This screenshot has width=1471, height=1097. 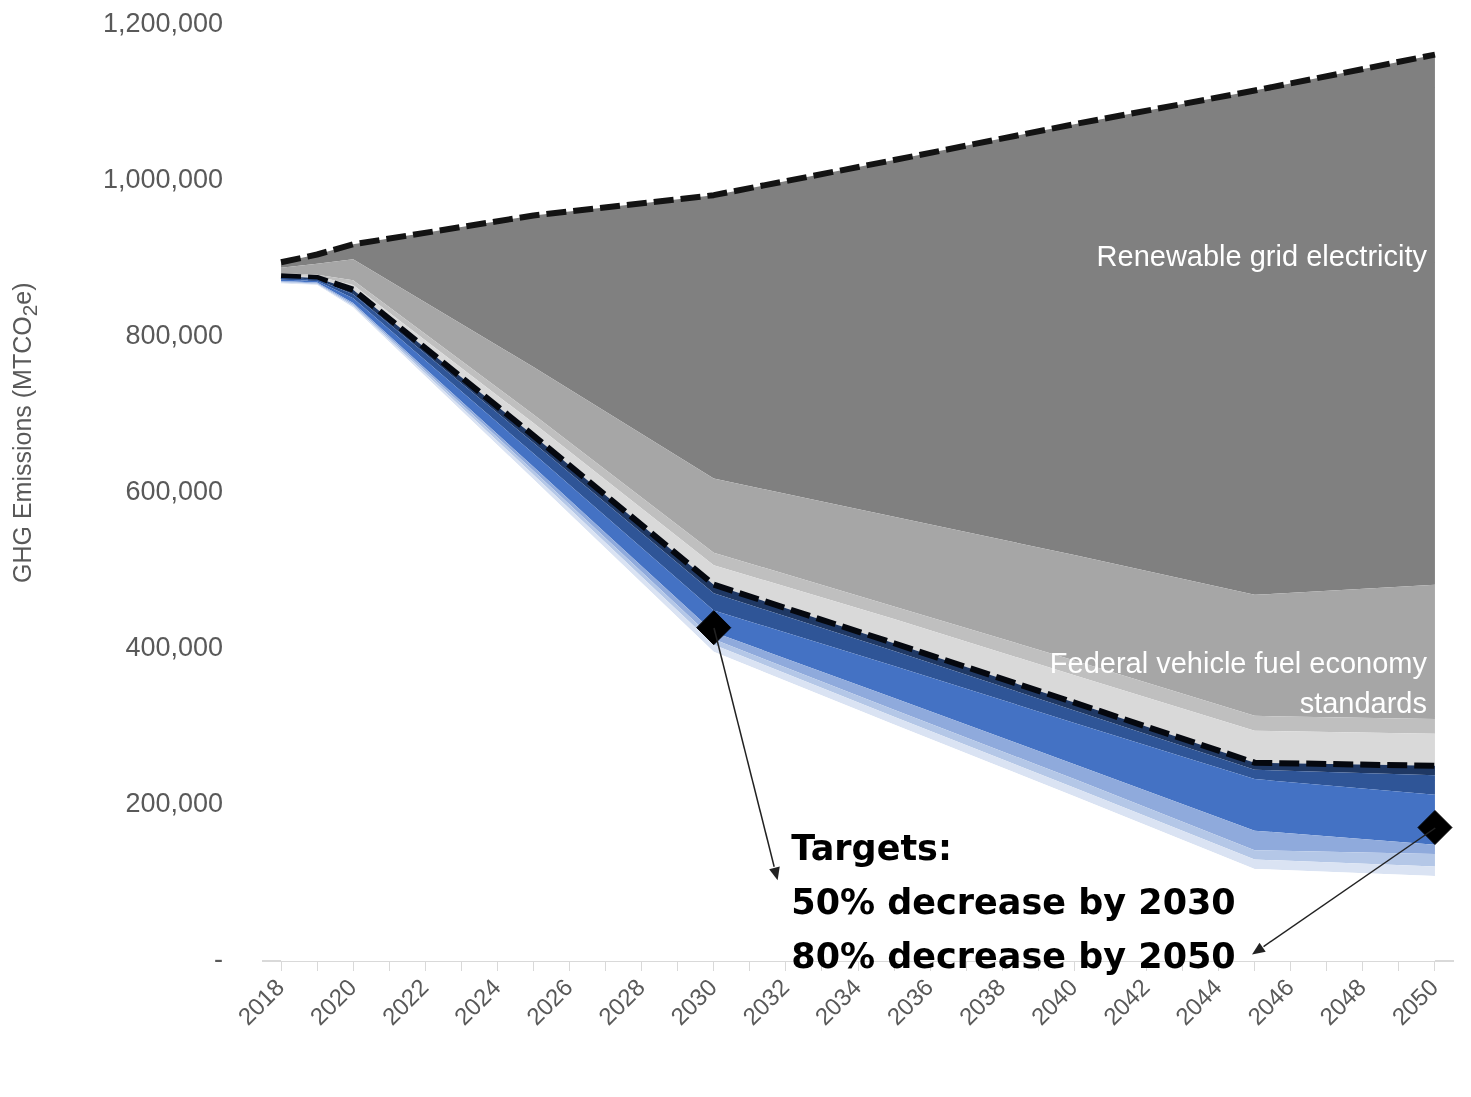 What do you see at coordinates (218, 959) in the screenshot?
I see `y-tick-label: -` at bounding box center [218, 959].